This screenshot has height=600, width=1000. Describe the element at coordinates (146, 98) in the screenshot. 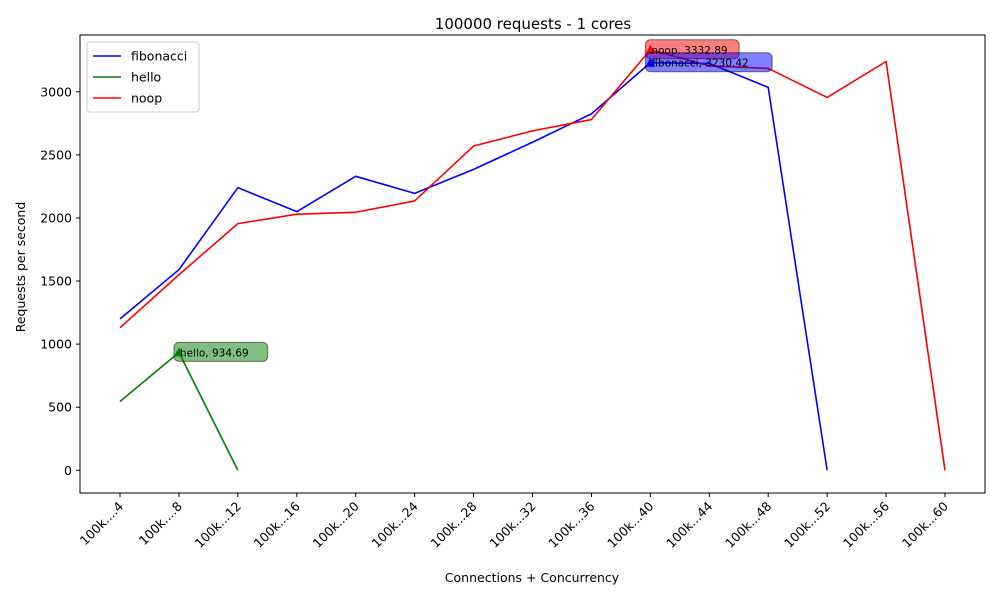

I see `legend-label-noop: noop` at that location.